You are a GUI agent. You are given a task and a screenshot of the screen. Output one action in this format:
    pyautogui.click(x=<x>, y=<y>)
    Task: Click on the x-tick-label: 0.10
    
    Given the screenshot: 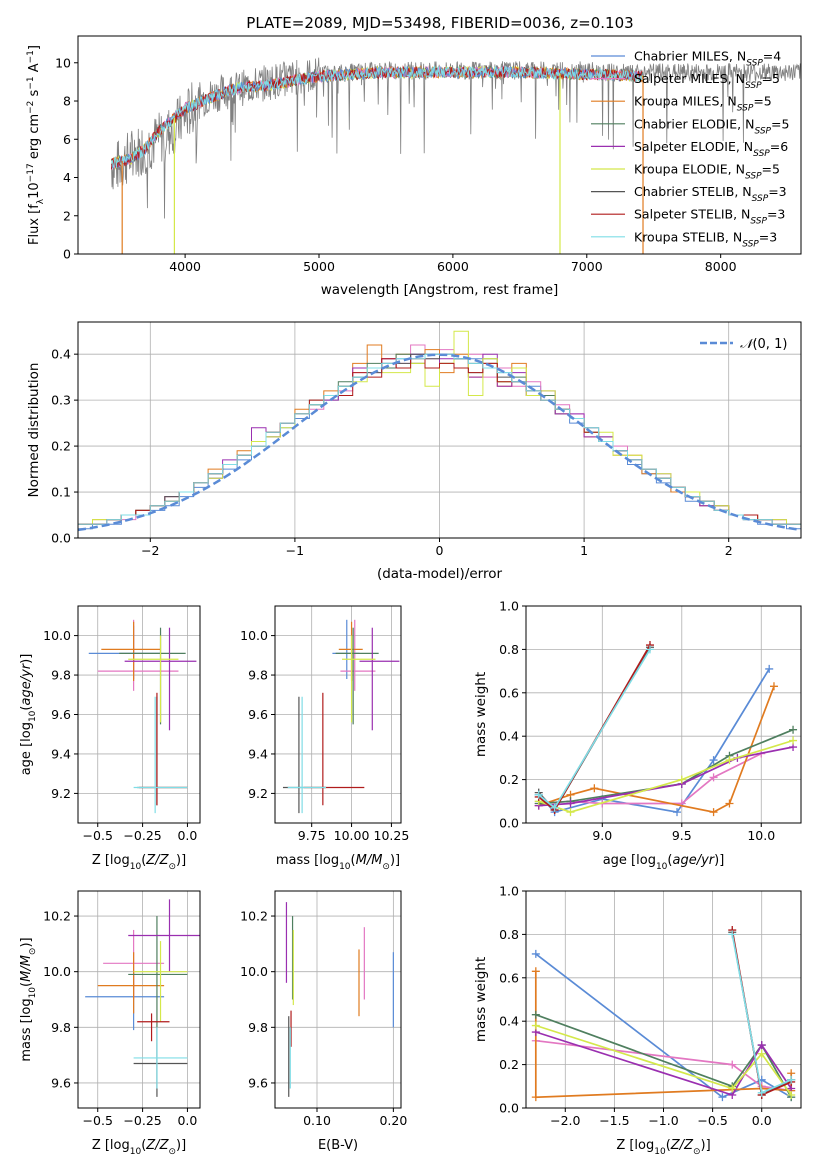 What is the action you would take?
    pyautogui.click(x=317, y=1120)
    